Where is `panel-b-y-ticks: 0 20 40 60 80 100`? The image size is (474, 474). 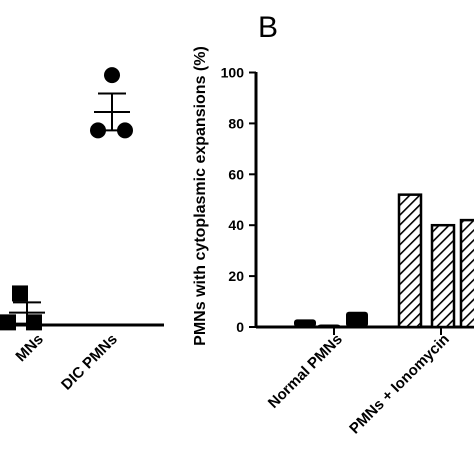
panel-b-y-ticks: 0 20 40 60 80 100 is located at coordinates (238, 200).